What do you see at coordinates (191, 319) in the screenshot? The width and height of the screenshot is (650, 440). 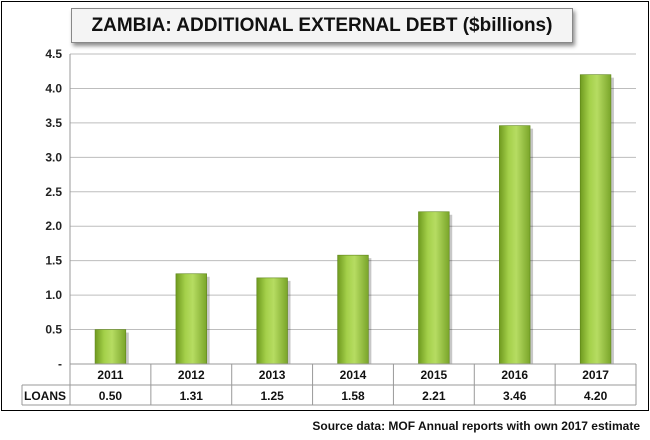 I see `bar-2012` at bounding box center [191, 319].